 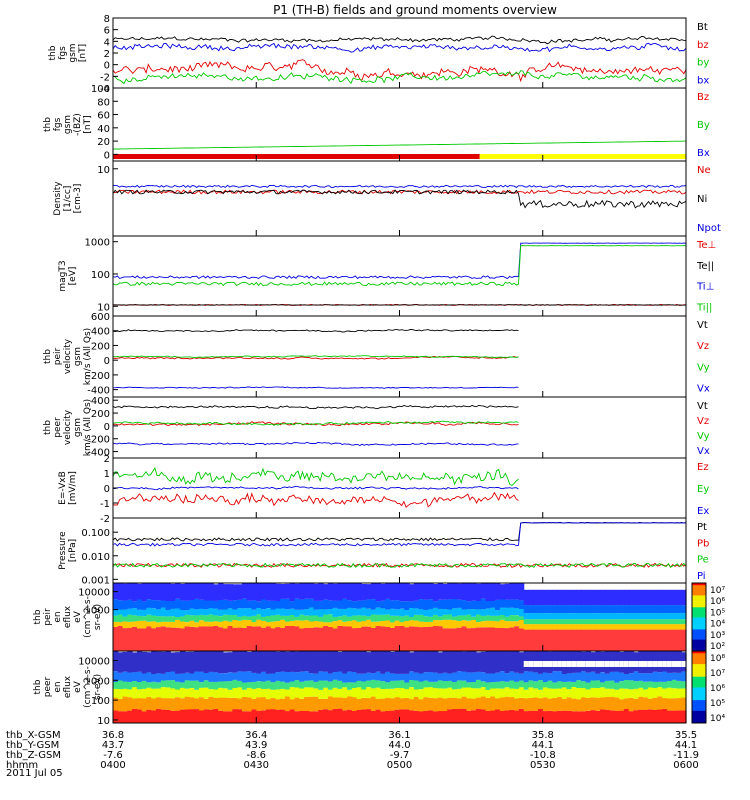 What do you see at coordinates (686, 755) in the screenshot?
I see `ephemeris-value: -11.9` at bounding box center [686, 755].